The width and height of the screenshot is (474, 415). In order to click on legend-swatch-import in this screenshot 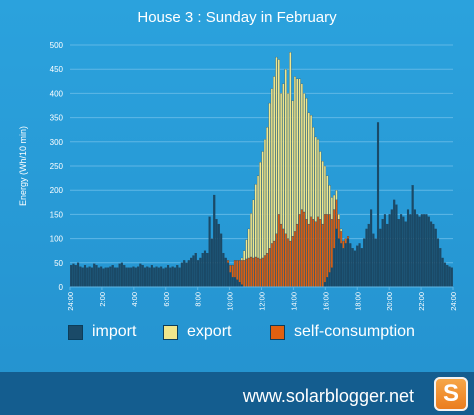, I will do `click(75, 332)`.